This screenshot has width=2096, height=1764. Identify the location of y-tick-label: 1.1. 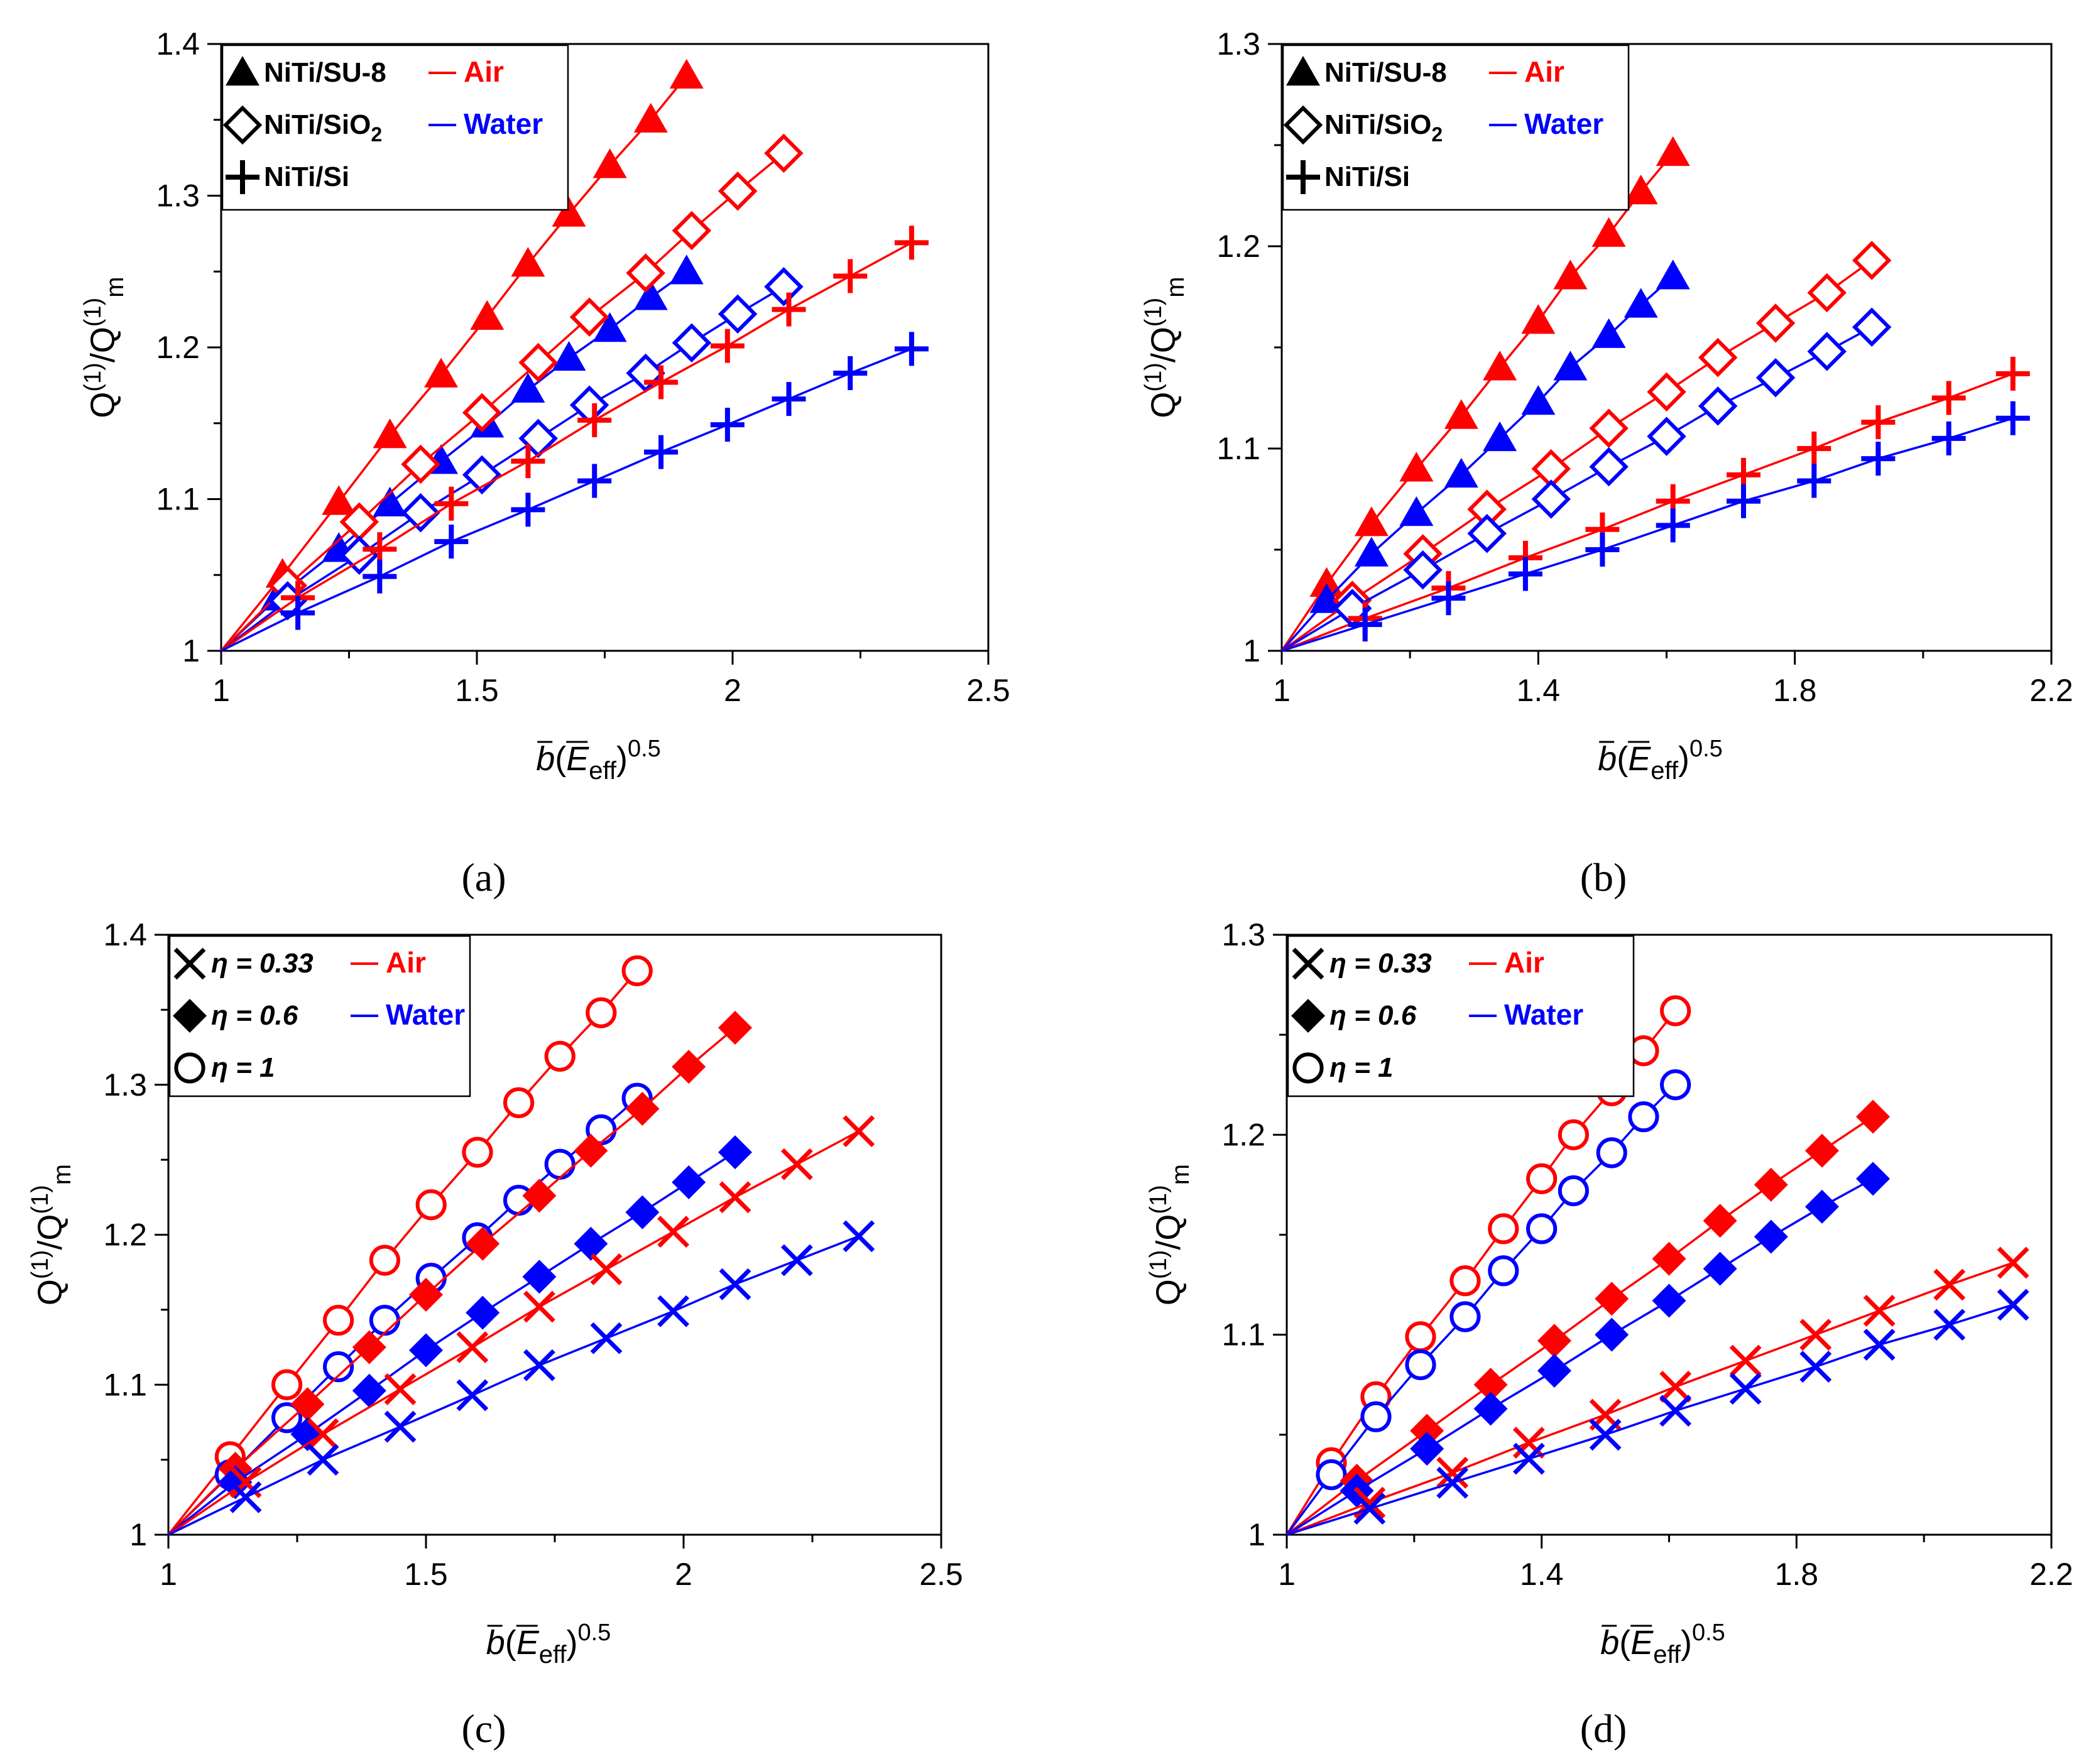
(1238, 448).